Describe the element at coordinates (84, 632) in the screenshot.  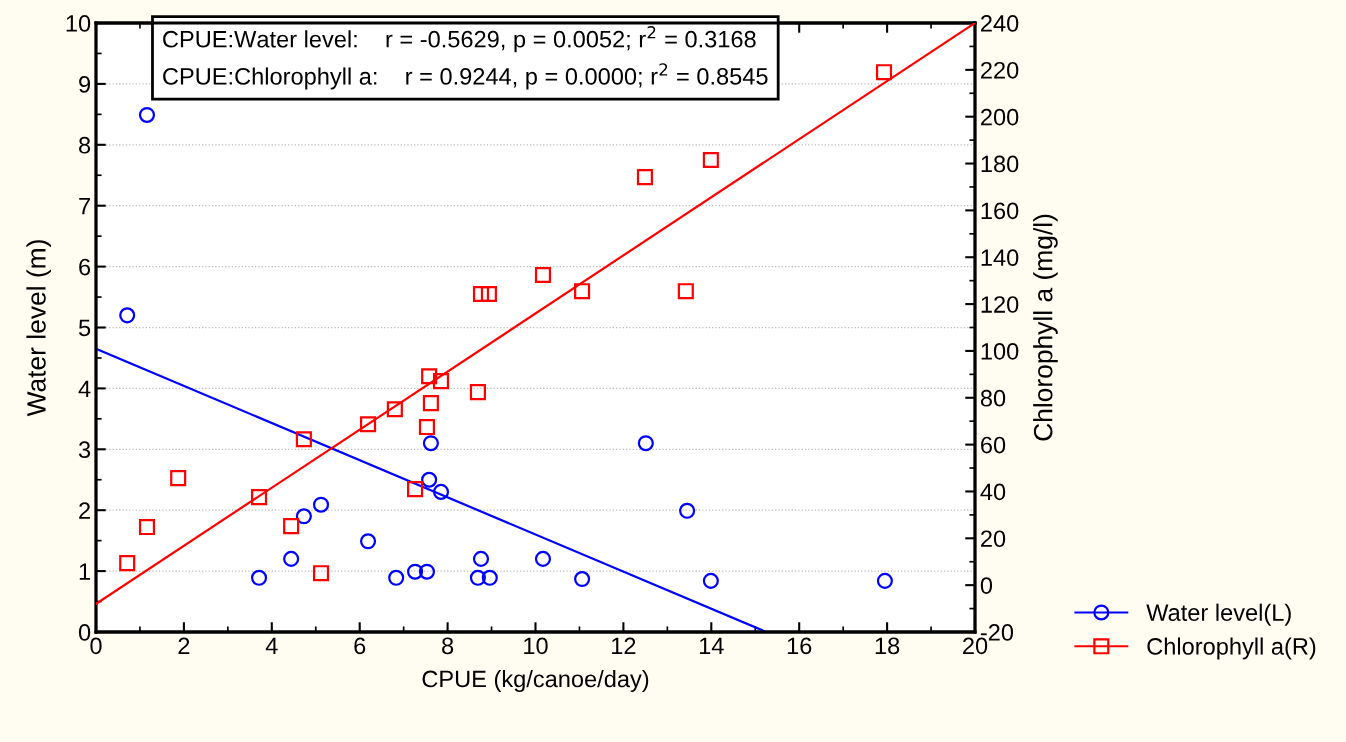
I see `y-tick-label: 0` at that location.